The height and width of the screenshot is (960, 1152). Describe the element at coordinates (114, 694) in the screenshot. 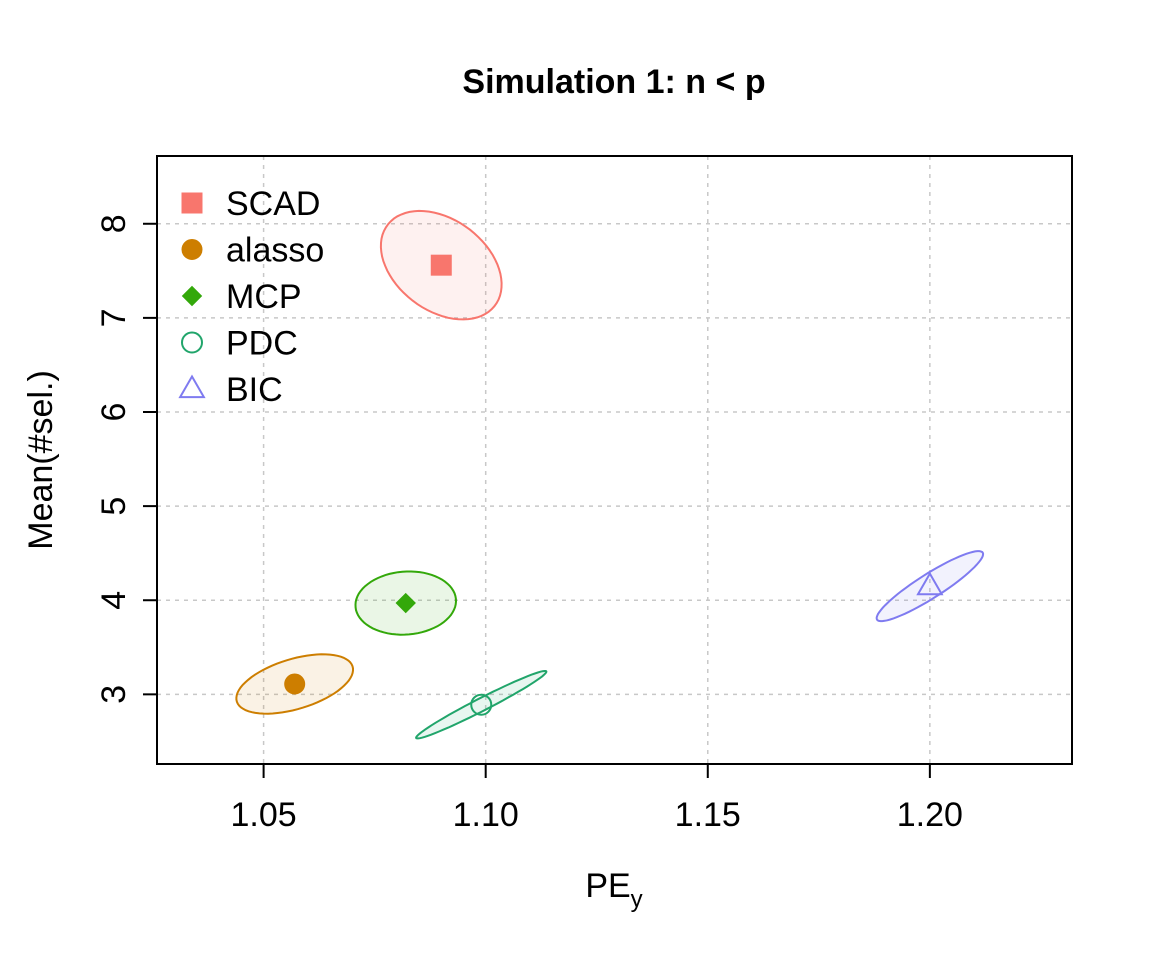

I see `y-tick-label: 3` at that location.